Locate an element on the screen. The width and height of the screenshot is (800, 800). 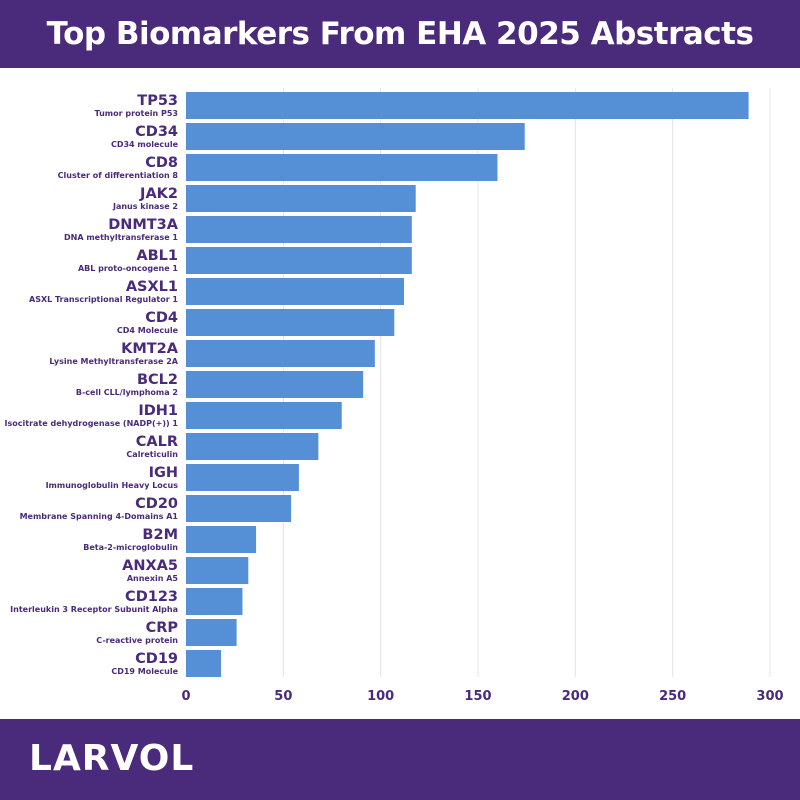
category-description: Isocitrate dehydrogenase (NADP(+)) 1 is located at coordinates (92, 423).